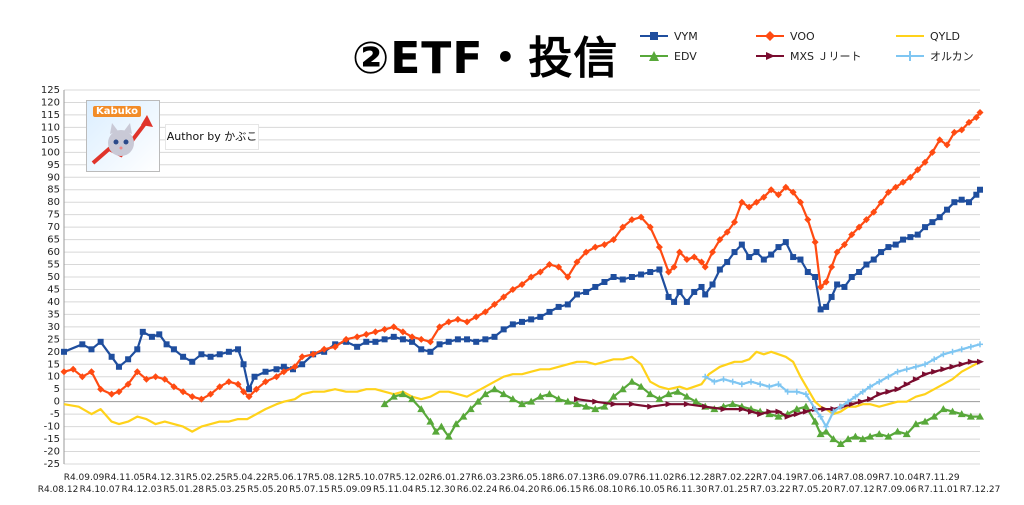 This screenshot has width=1024, height=505. What do you see at coordinates (53, 177) in the screenshot?
I see `y-tick-label: 90` at bounding box center [53, 177].